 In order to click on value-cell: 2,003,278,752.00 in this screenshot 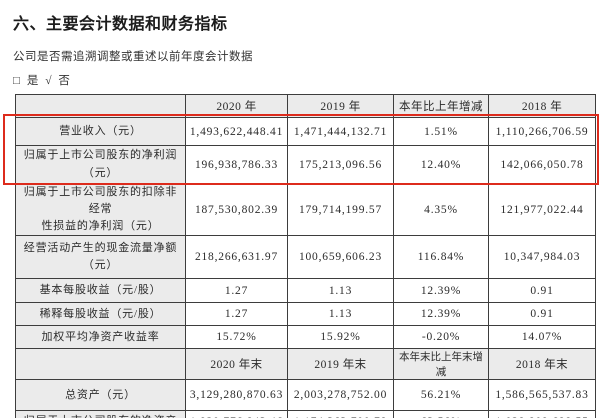, I will do `click(340, 395)`.